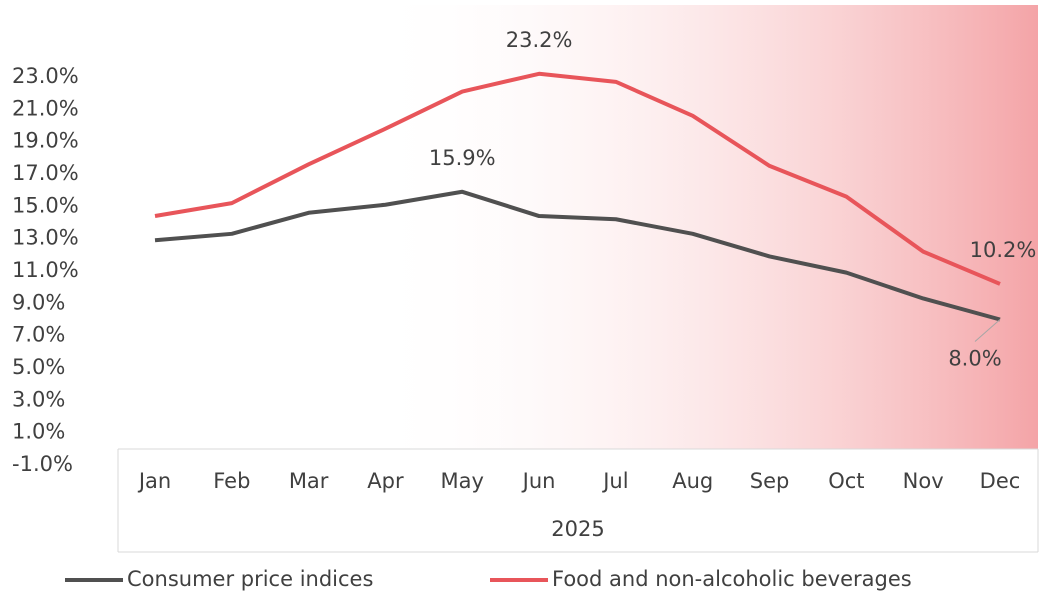 The image size is (1043, 597). I want to click on x-tick-label: Dec, so click(1000, 481).